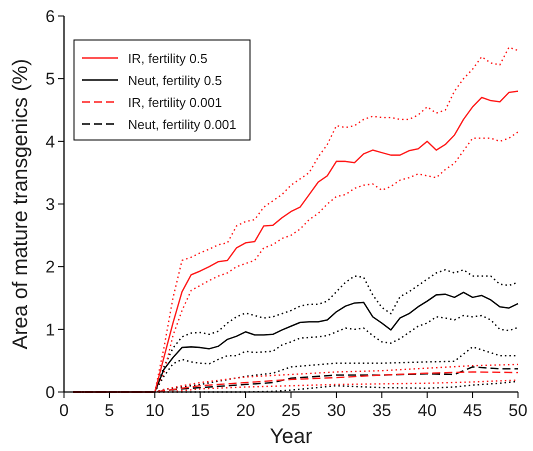  Describe the element at coordinates (109, 410) in the screenshot. I see `x-tick-label: 5` at that location.